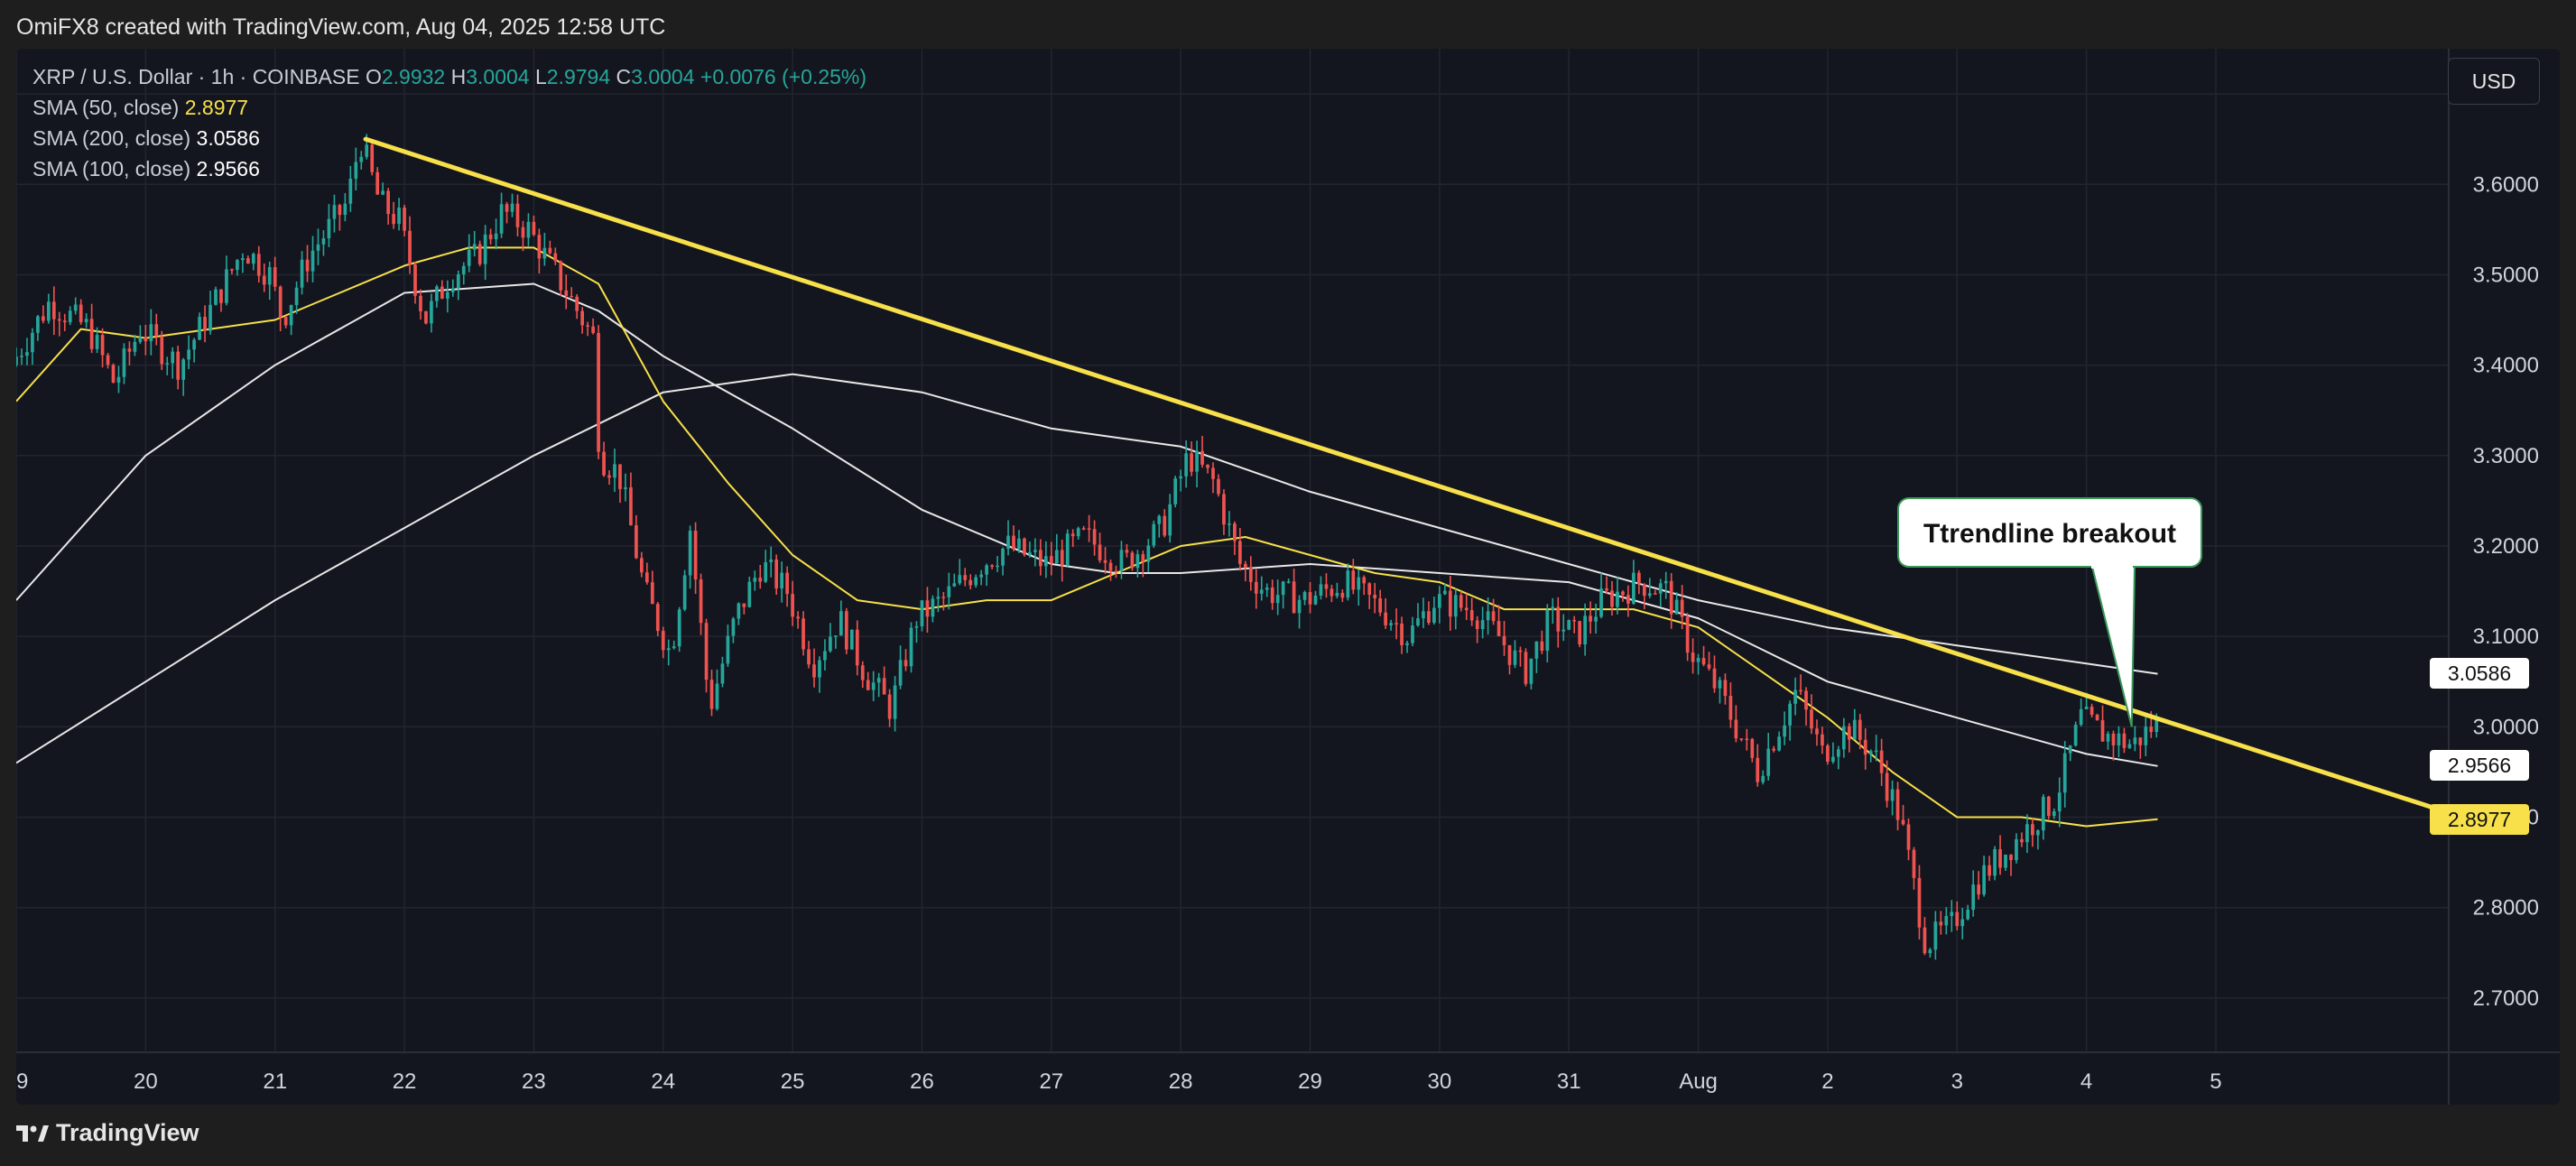  Describe the element at coordinates (107, 1133) in the screenshot. I see `footer-brand: TradingView` at that location.